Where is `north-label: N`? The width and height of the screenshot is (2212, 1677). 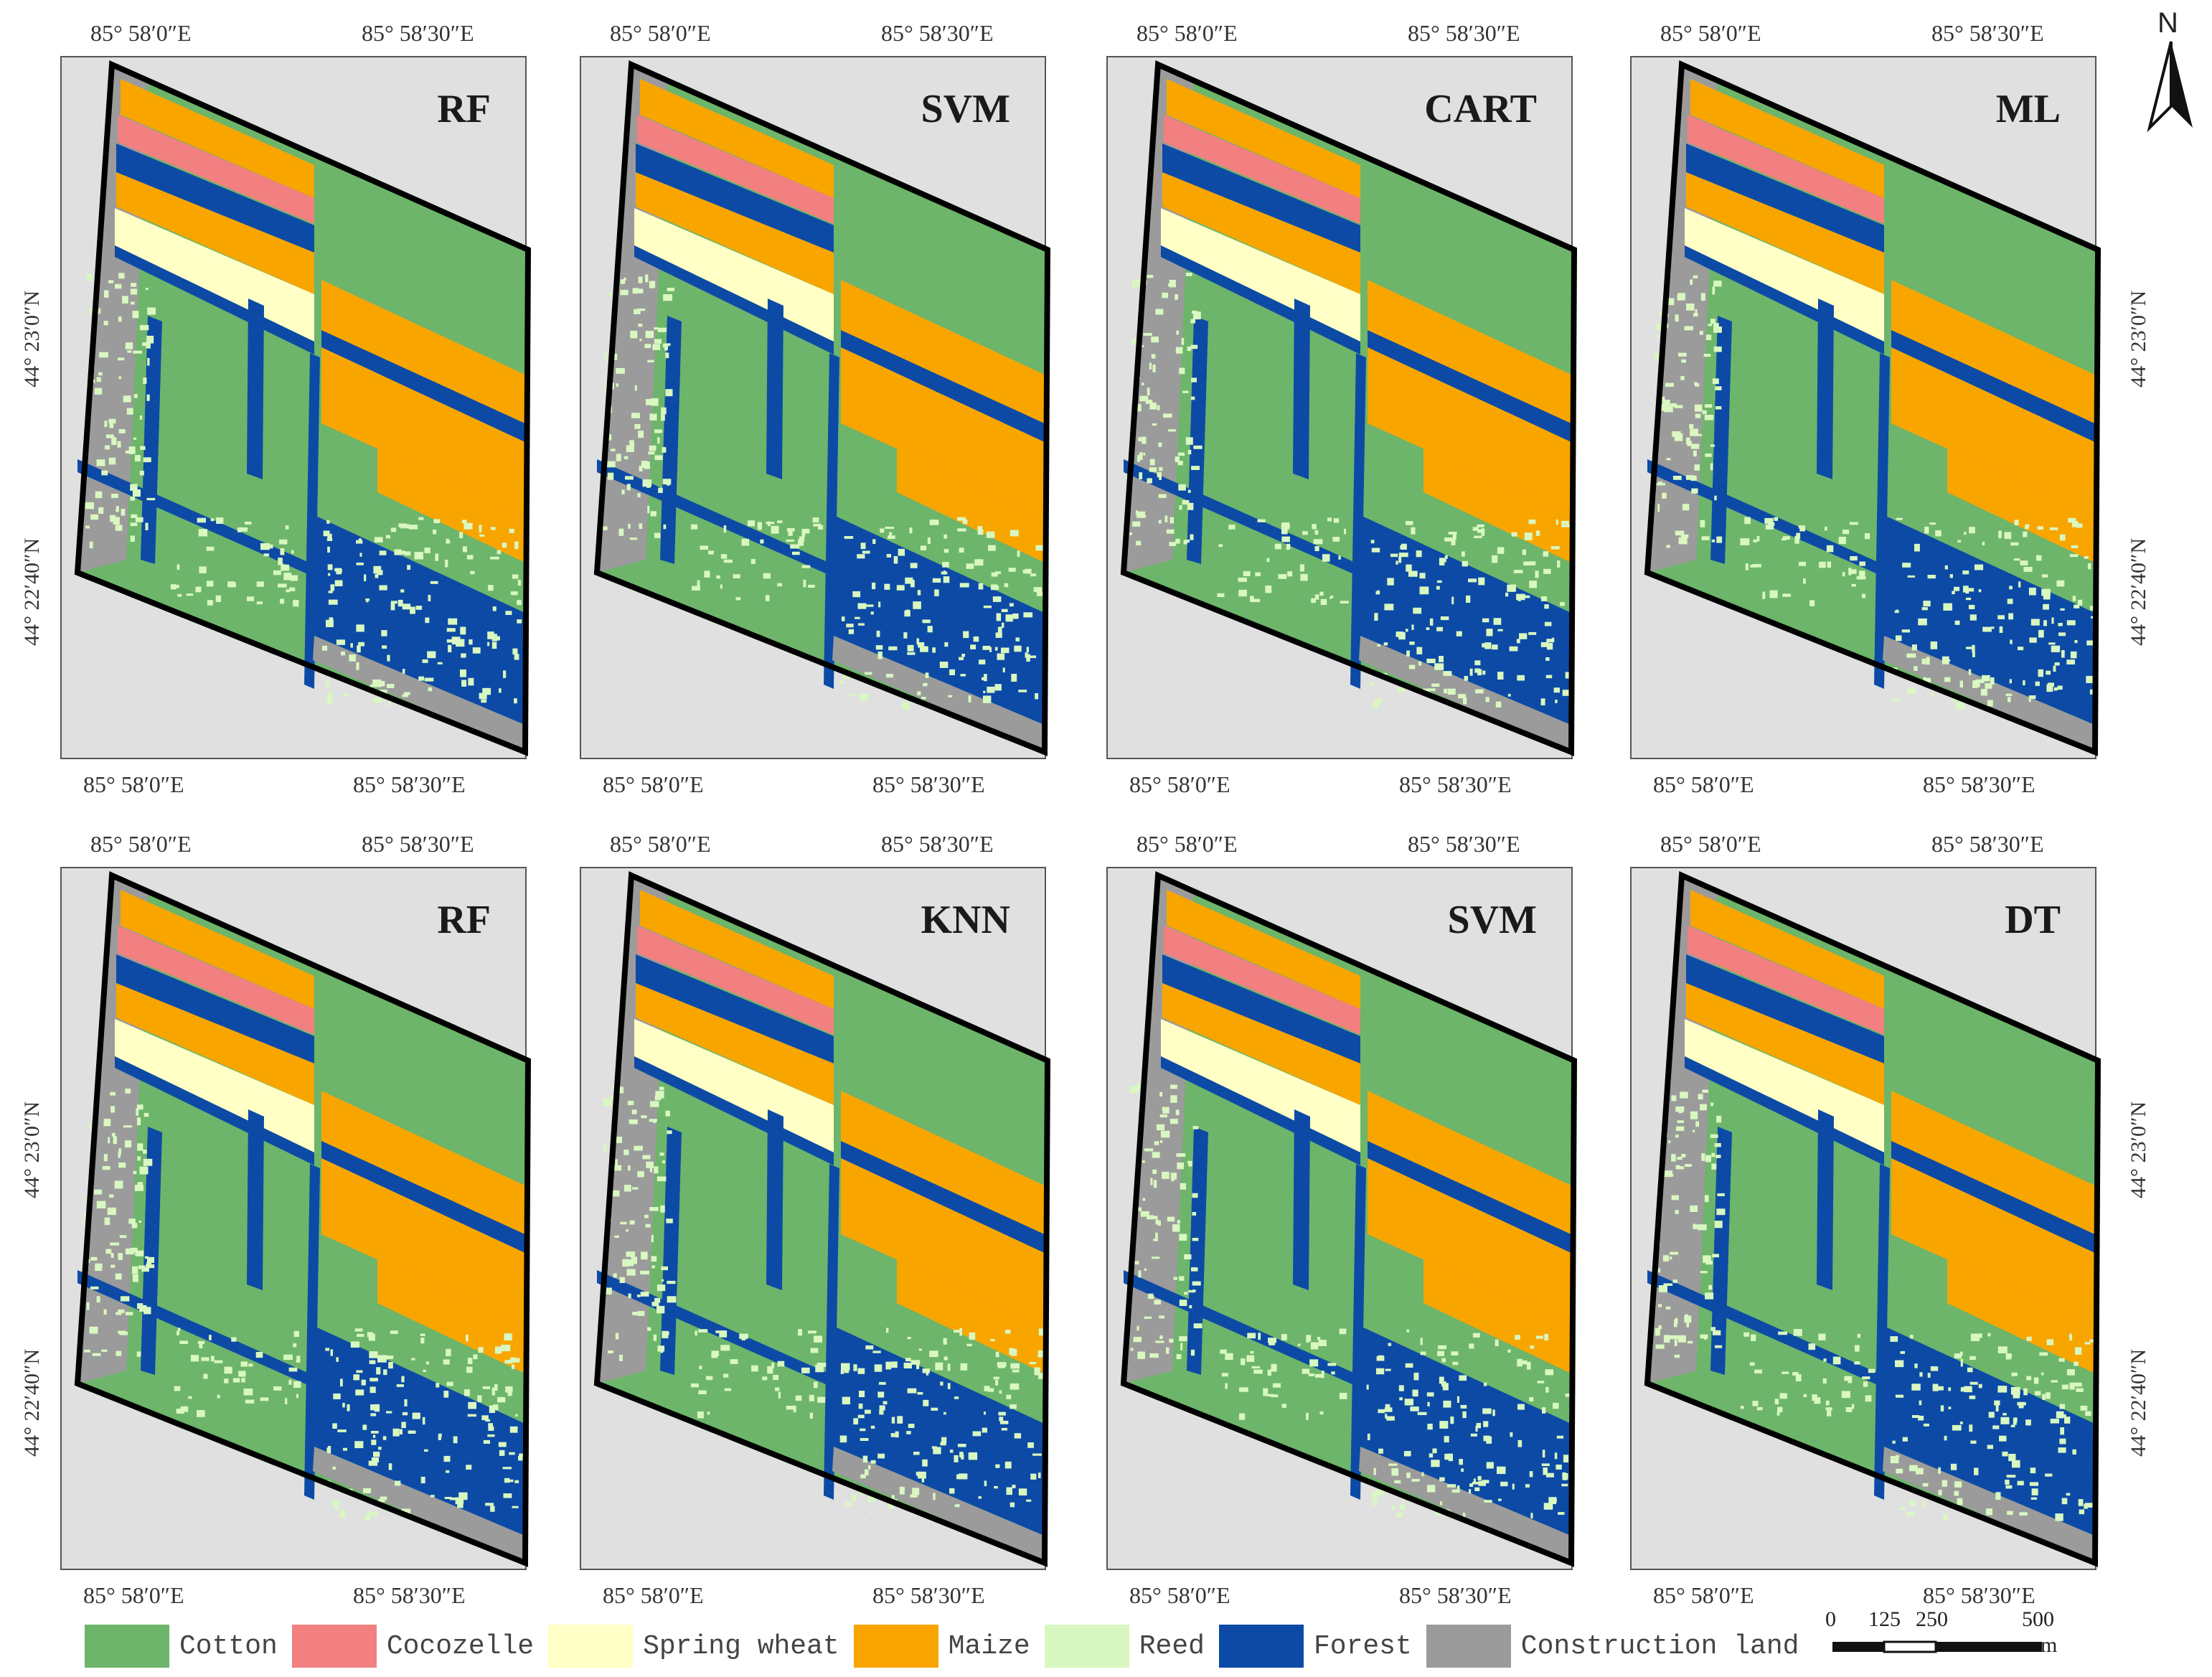 north-label: N is located at coordinates (2168, 23).